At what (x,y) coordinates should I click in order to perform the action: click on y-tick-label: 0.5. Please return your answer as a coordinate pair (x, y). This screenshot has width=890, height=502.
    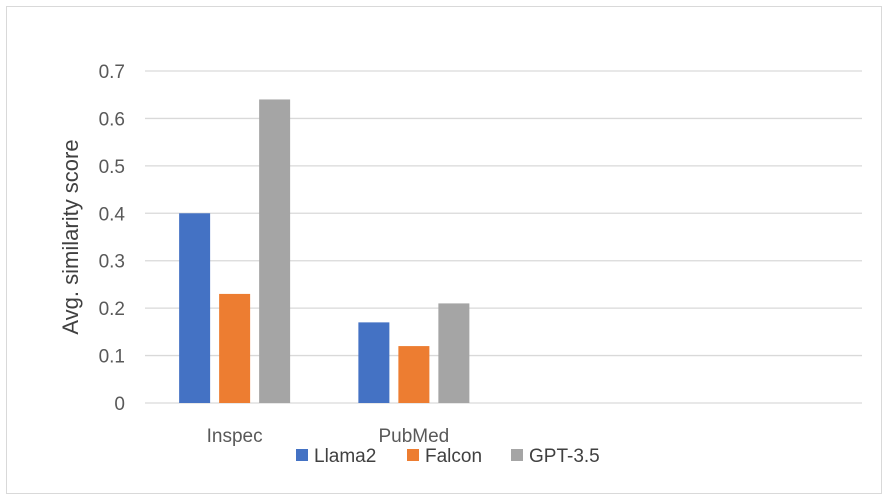
    Looking at the image, I should click on (112, 167).